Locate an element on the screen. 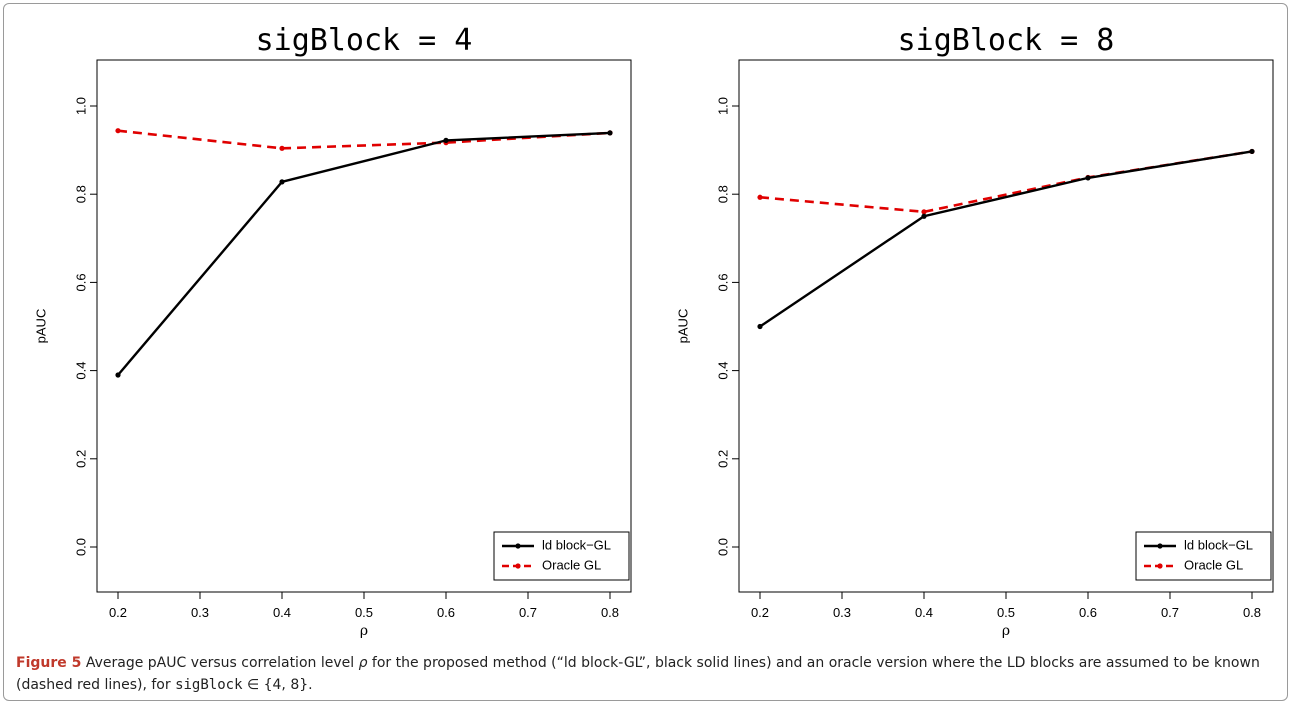 This screenshot has height=707, width=1294. caption-rho: ρ is located at coordinates (363, 663).